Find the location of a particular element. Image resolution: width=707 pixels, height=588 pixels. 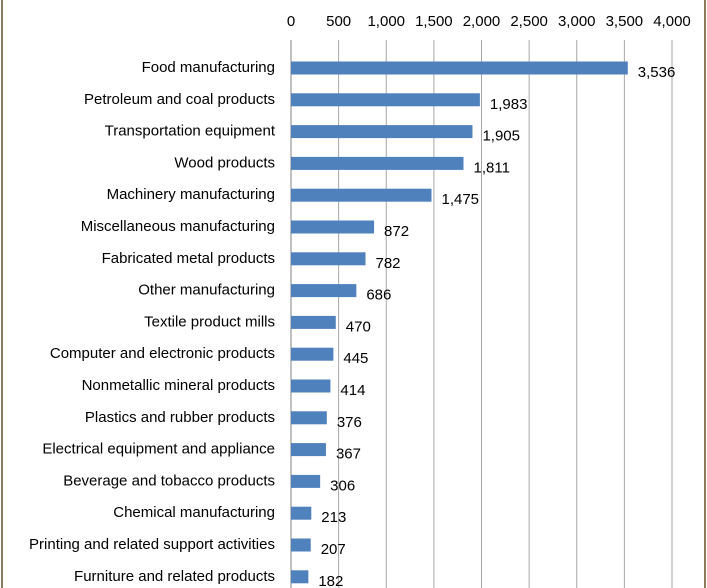

category-label: Fabricated metal products is located at coordinates (188, 258).